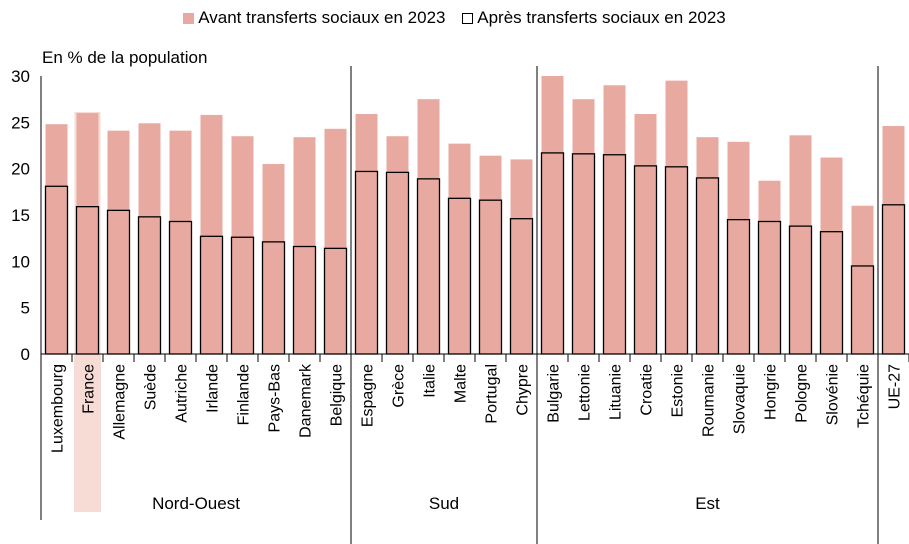  What do you see at coordinates (554, 393) in the screenshot?
I see `x-tick-label: Bulgarie` at bounding box center [554, 393].